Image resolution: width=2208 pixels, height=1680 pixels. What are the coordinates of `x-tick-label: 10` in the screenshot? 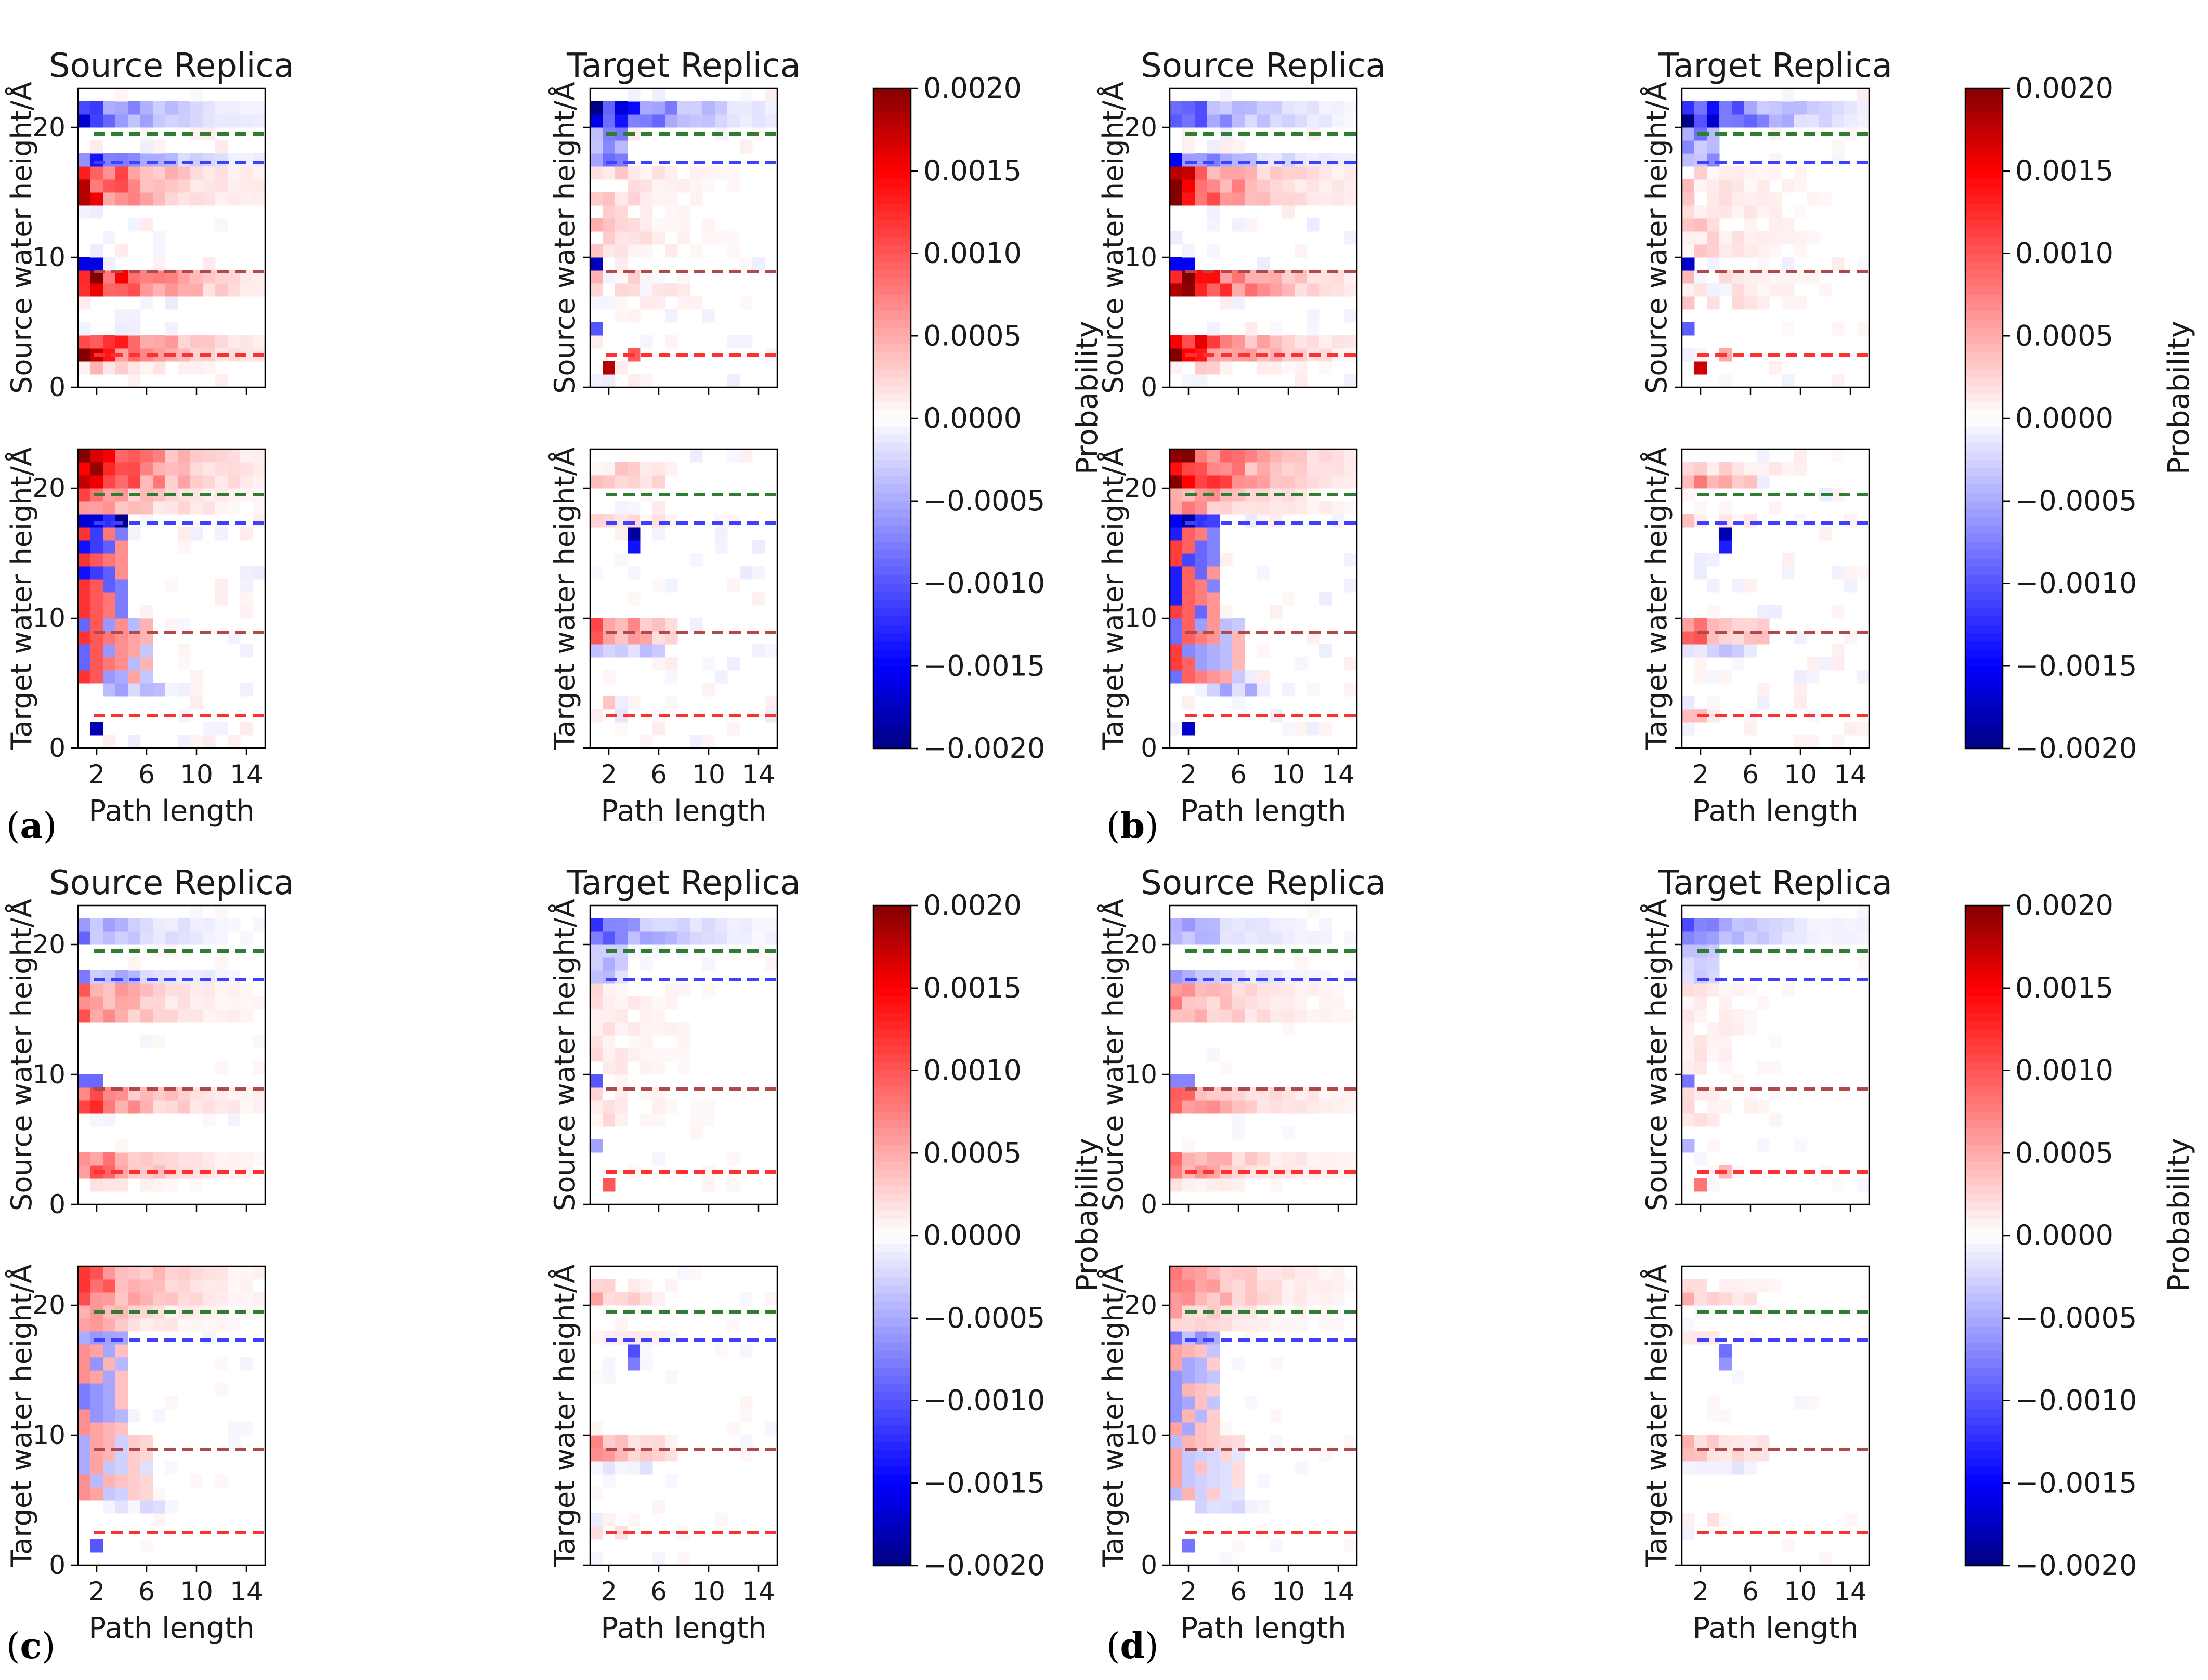 It's located at (708, 775).